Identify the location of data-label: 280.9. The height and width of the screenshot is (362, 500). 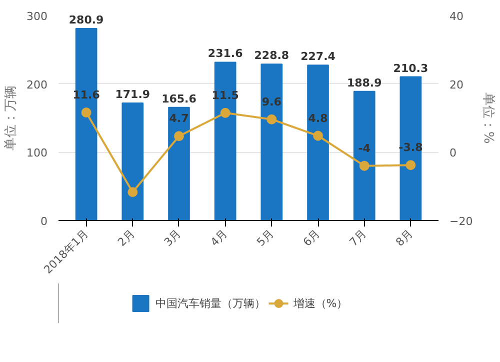
(86, 20).